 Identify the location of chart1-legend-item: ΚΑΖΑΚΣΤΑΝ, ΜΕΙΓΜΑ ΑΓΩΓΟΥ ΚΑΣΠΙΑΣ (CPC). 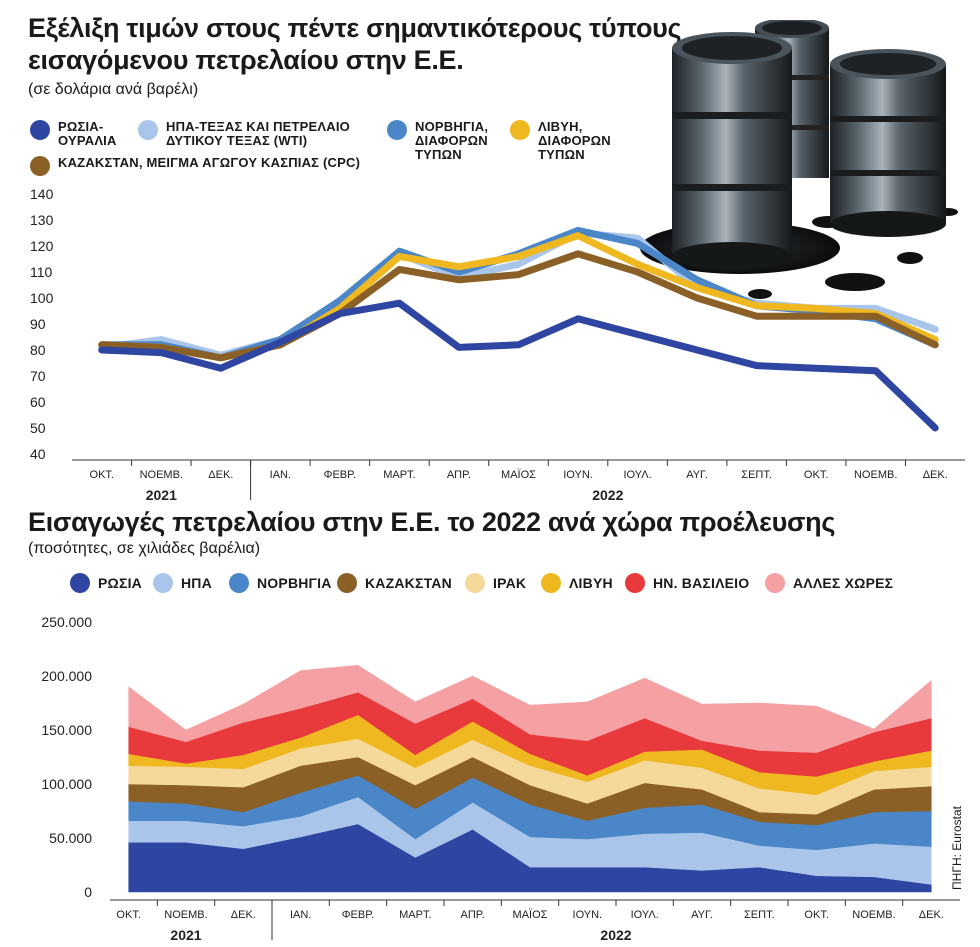
(195, 166).